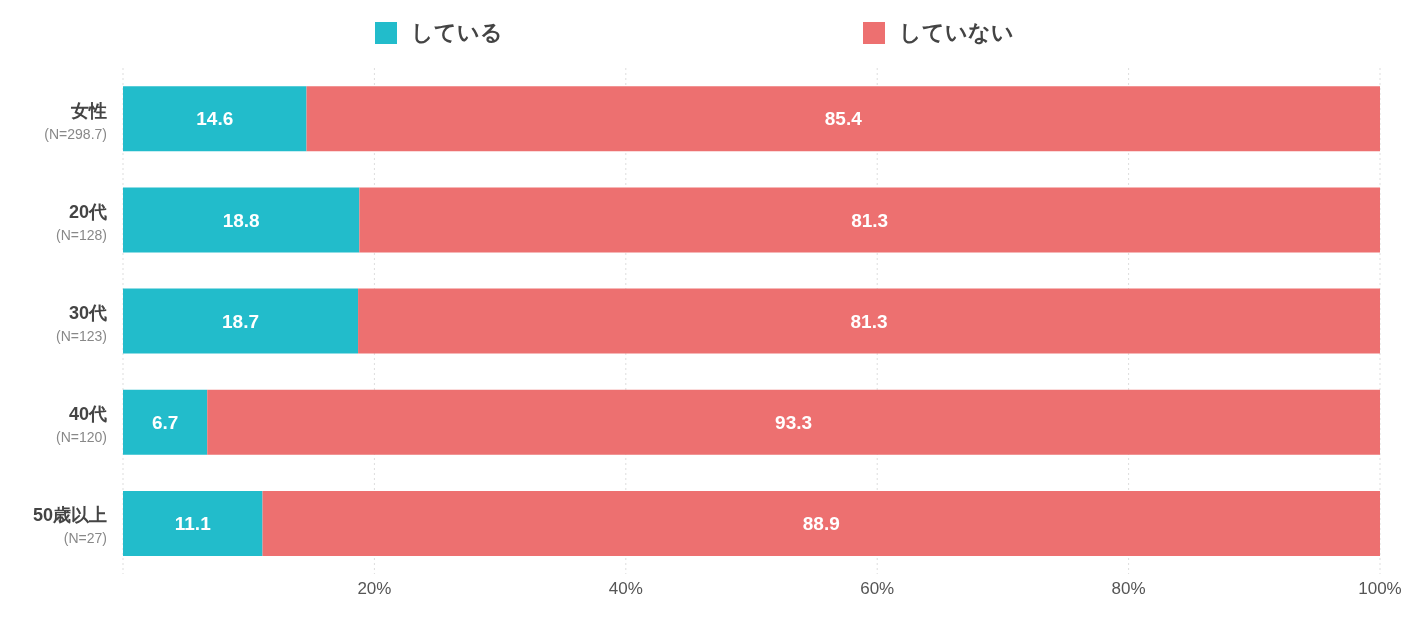 Image resolution: width=1412 pixels, height=623 pixels. Describe the element at coordinates (456, 33) in the screenshot. I see `legend-label: している` at that location.